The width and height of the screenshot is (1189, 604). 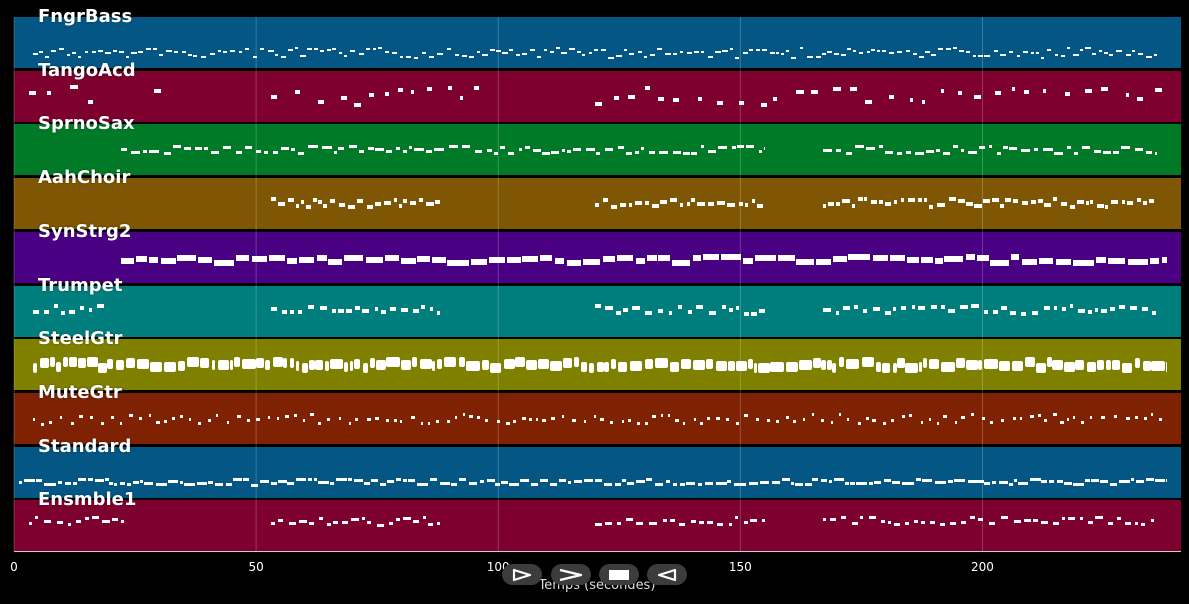 I want to click on forward-button, so click(x=571, y=574).